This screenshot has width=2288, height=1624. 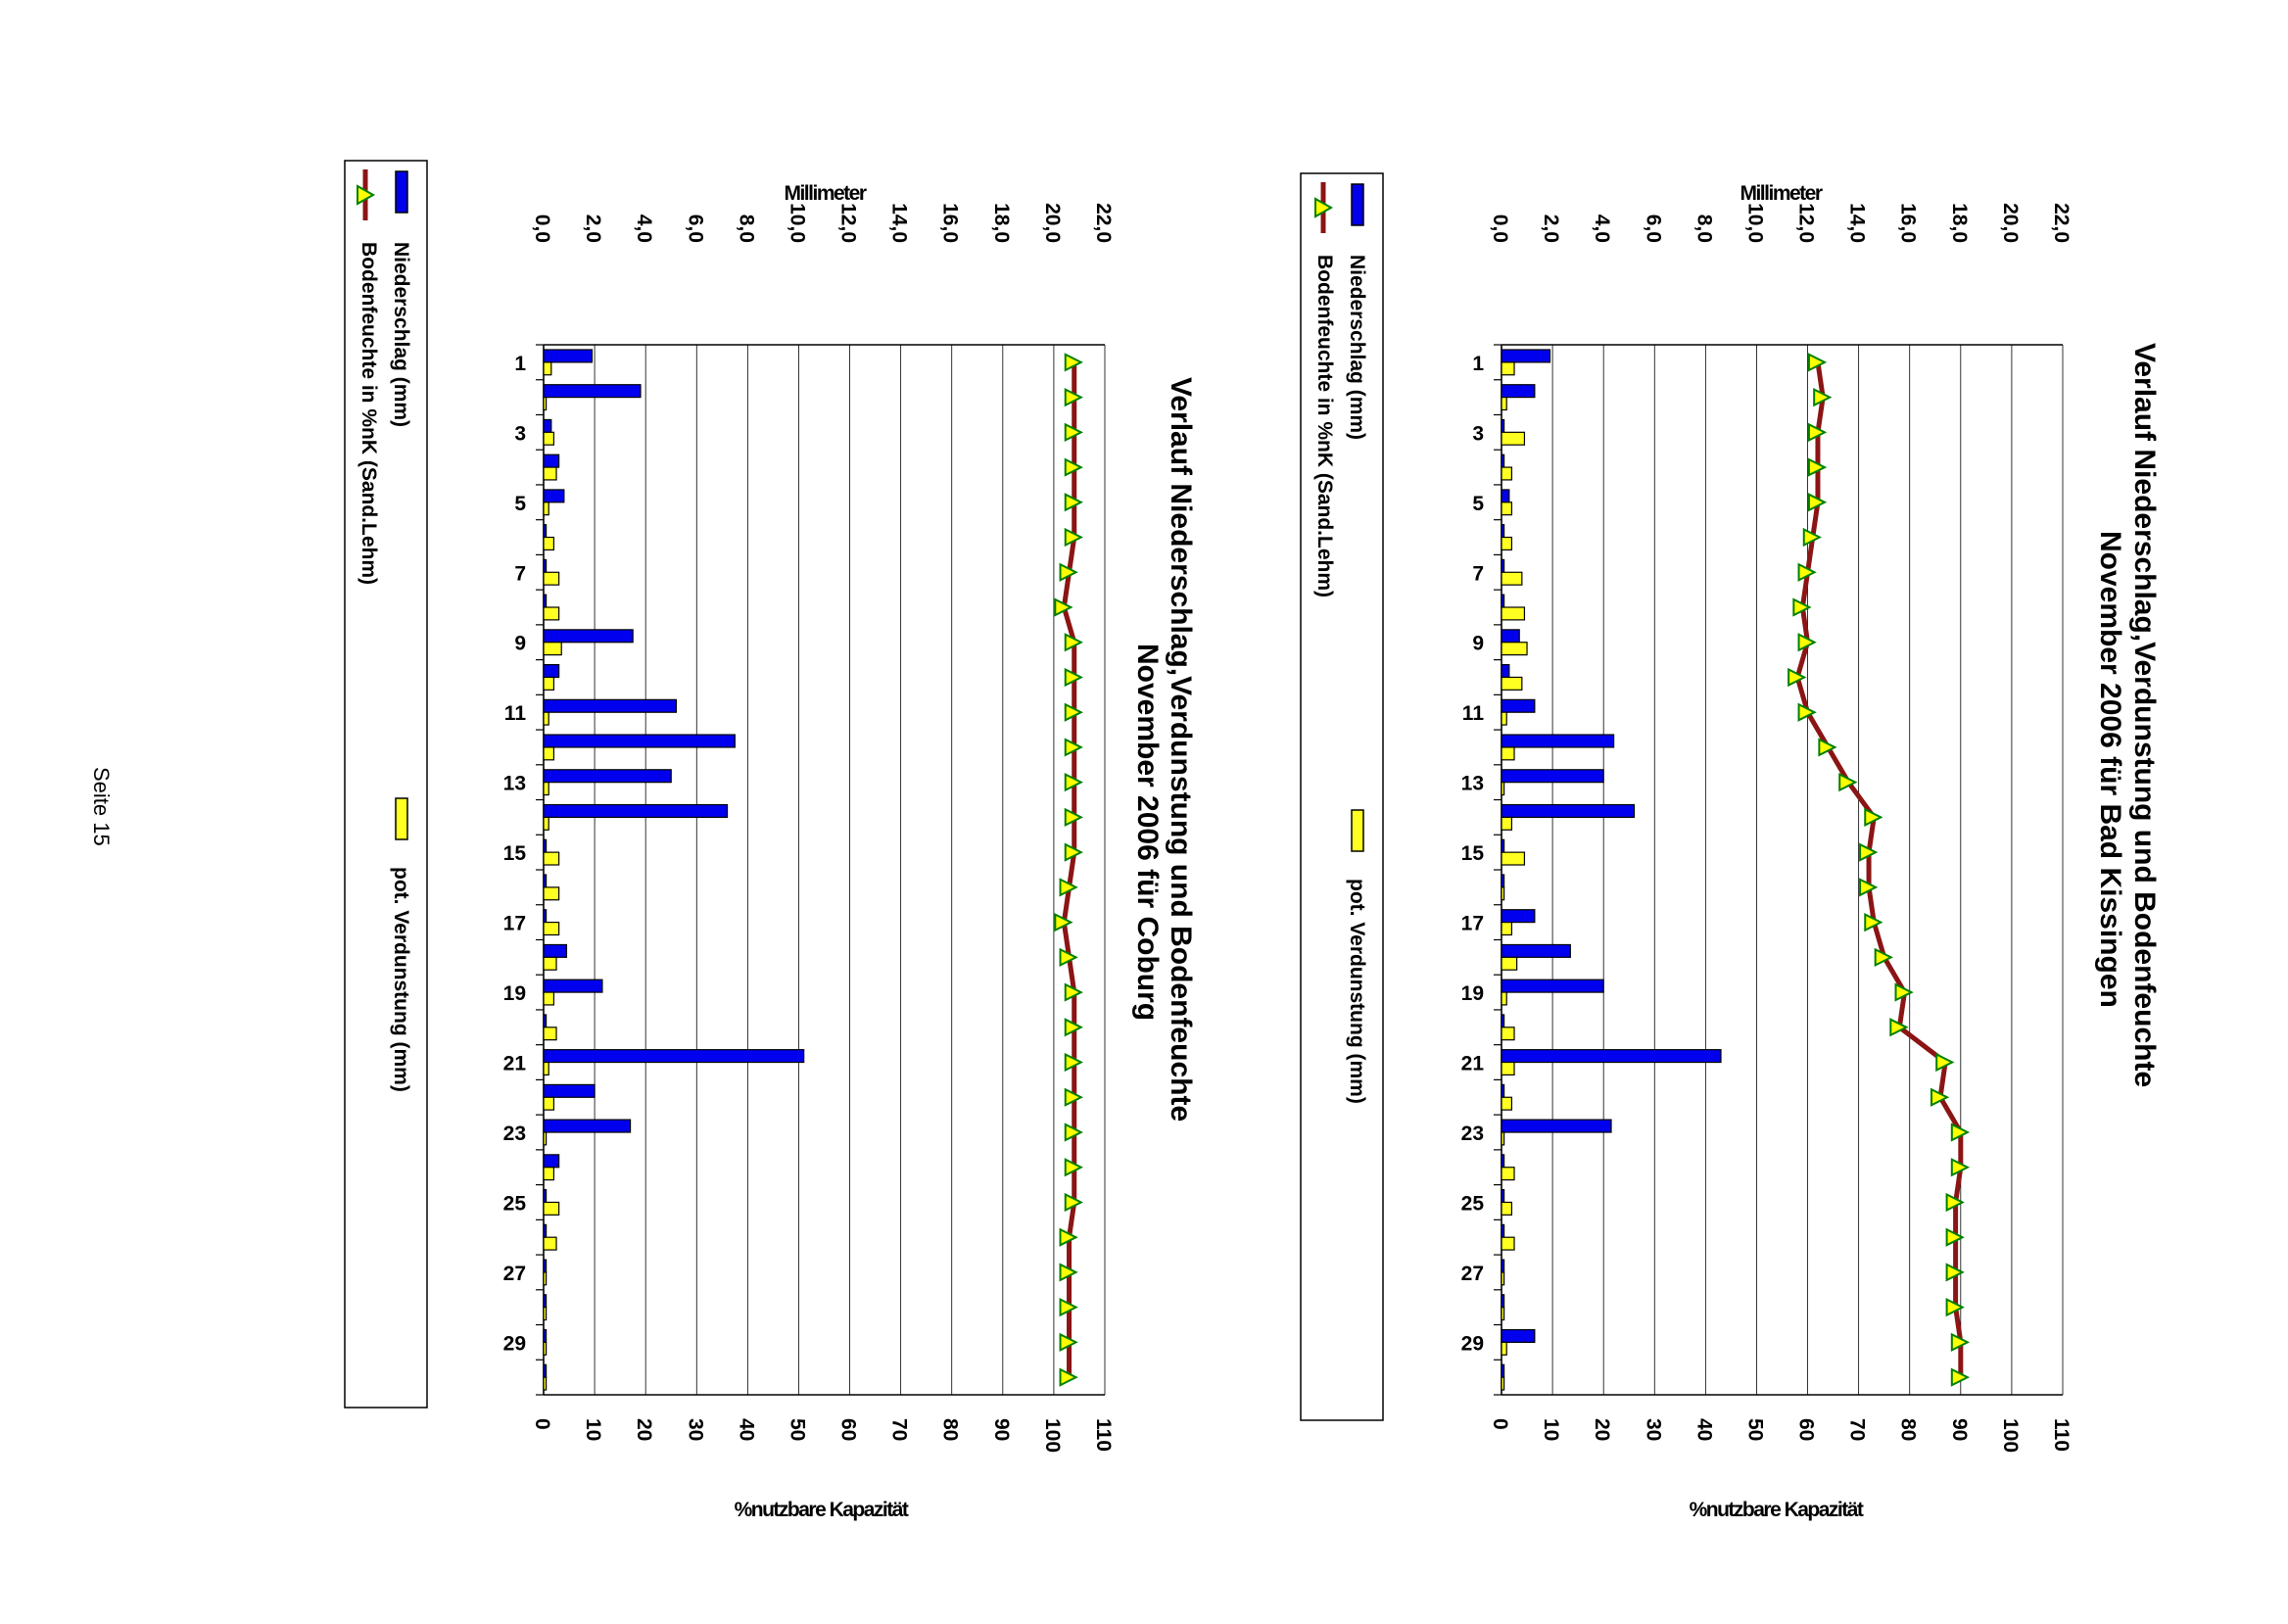 What do you see at coordinates (848, 1429) in the screenshot?
I see `percent-tick-label: 60` at bounding box center [848, 1429].